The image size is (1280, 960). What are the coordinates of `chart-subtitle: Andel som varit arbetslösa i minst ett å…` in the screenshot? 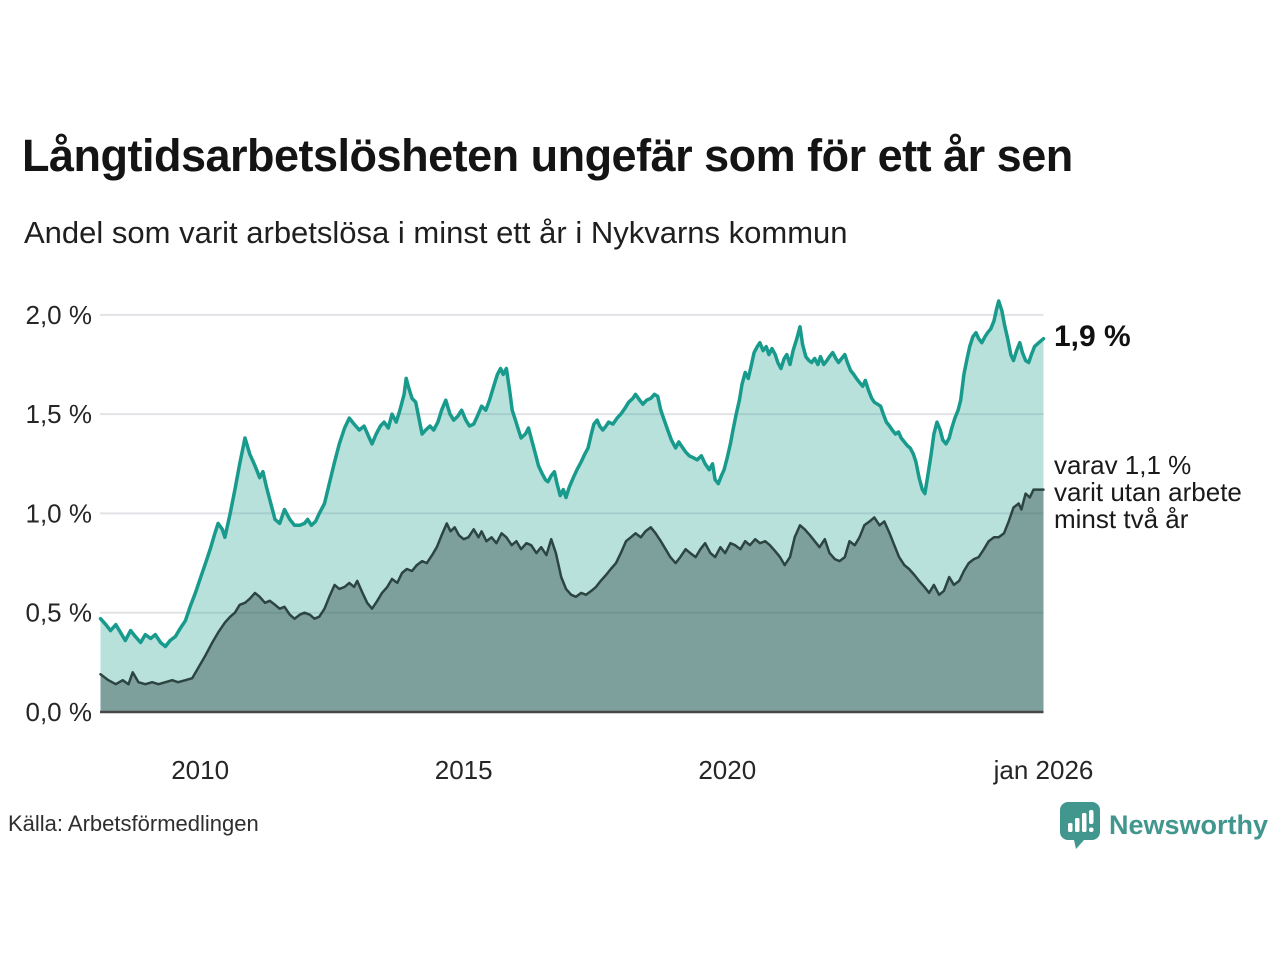 It's located at (436, 232).